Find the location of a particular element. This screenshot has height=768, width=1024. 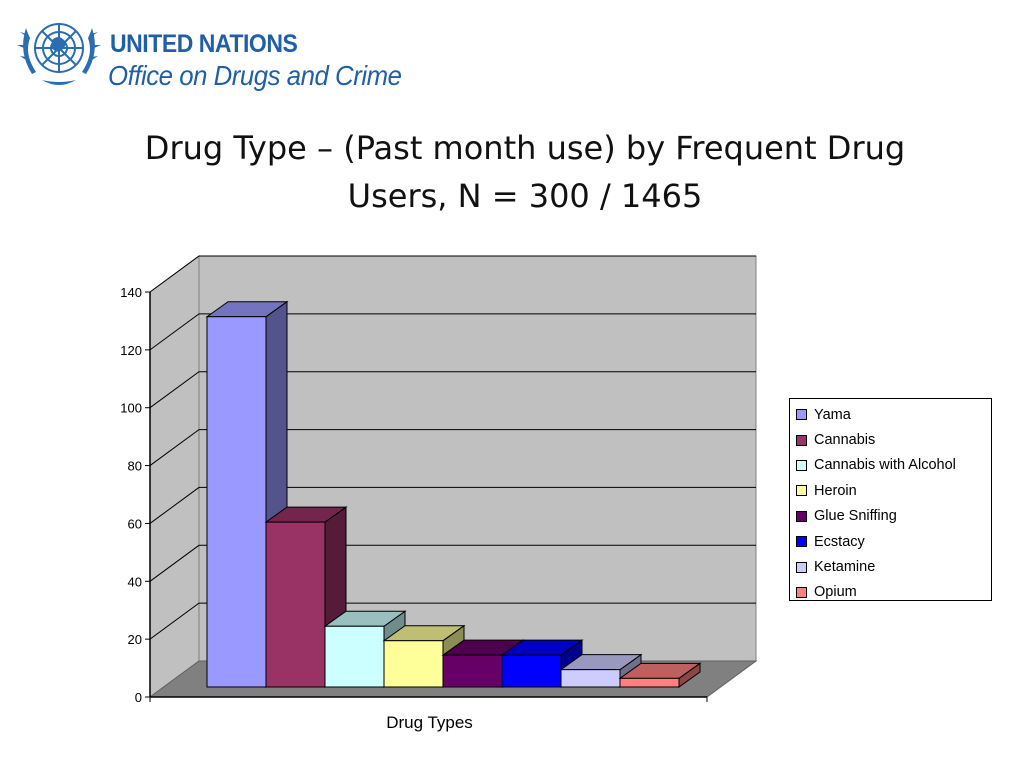

bar-heroin is located at coordinates (413, 664).